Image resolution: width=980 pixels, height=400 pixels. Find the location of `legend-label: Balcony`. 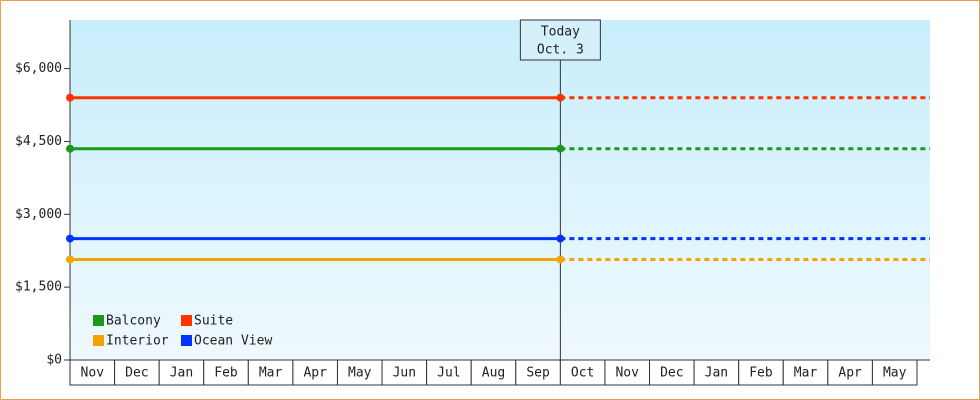

legend-label: Balcony is located at coordinates (133, 321).